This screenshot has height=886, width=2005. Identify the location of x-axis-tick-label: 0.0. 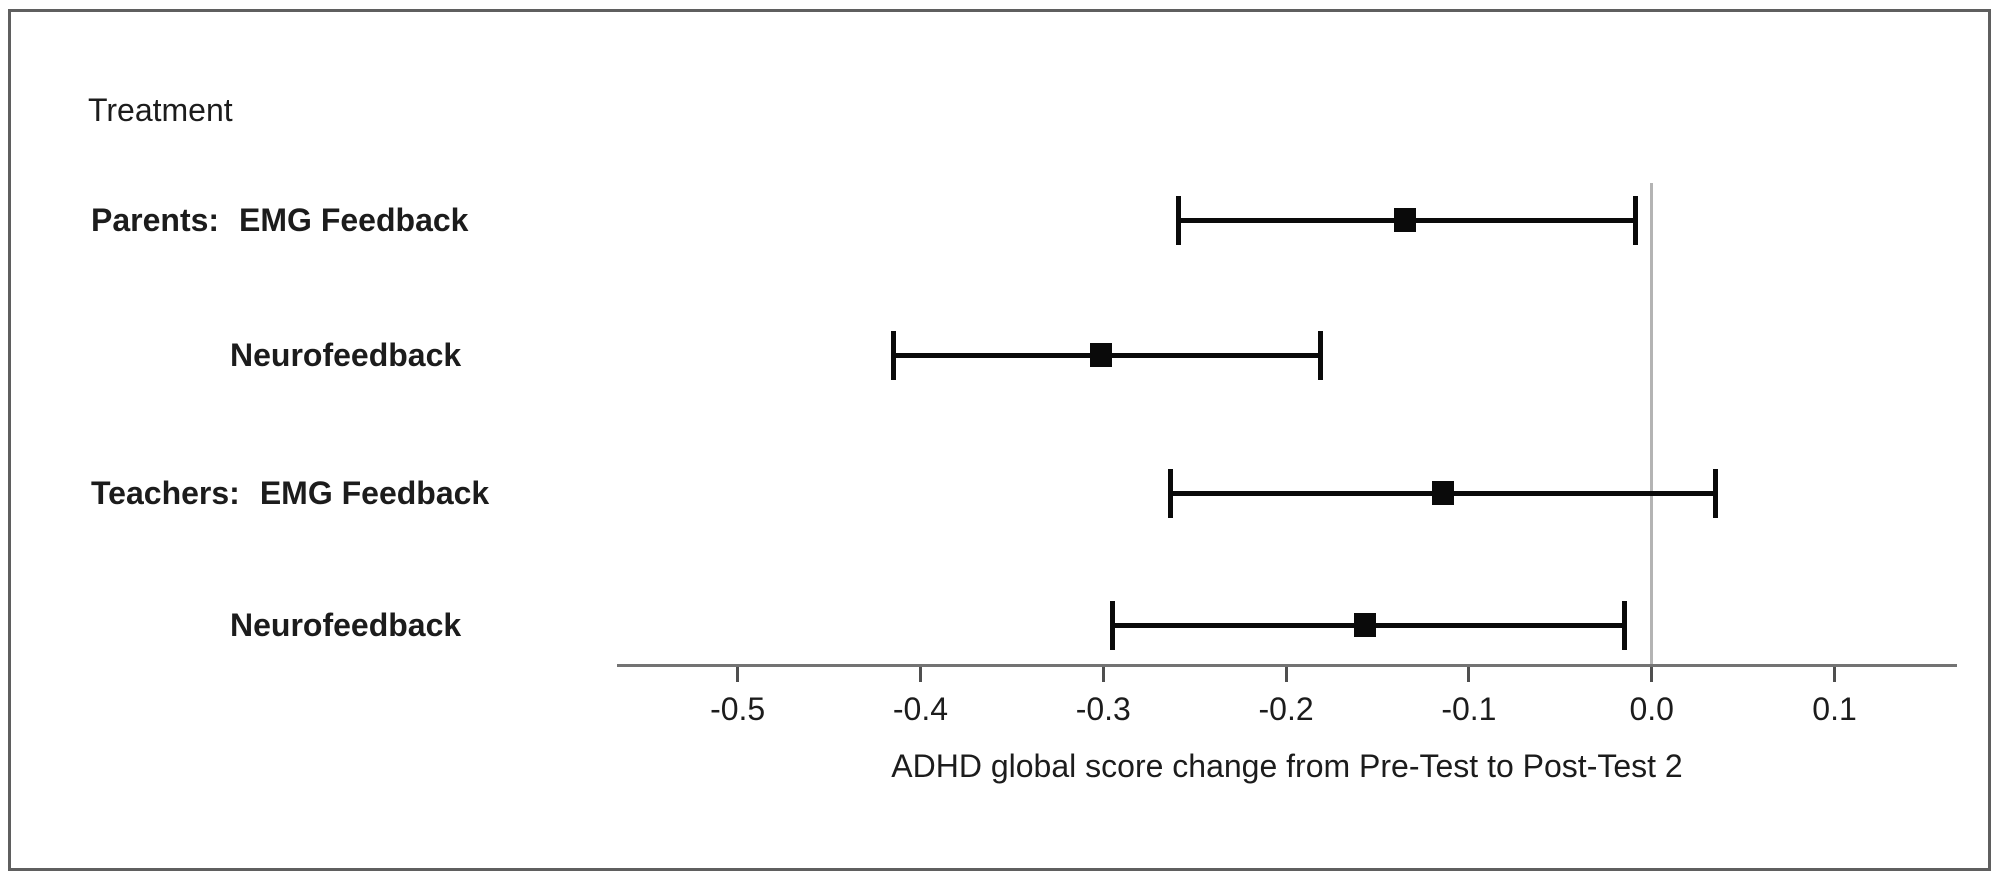
(1651, 709).